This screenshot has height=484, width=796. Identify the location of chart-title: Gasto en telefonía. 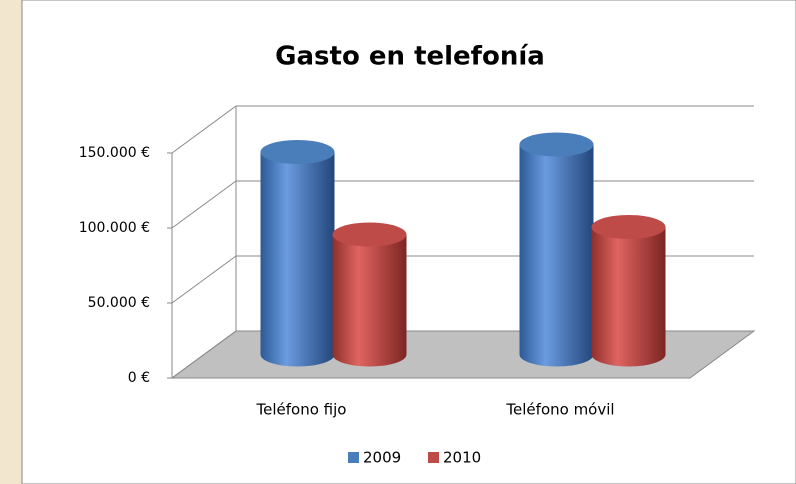
(410, 57).